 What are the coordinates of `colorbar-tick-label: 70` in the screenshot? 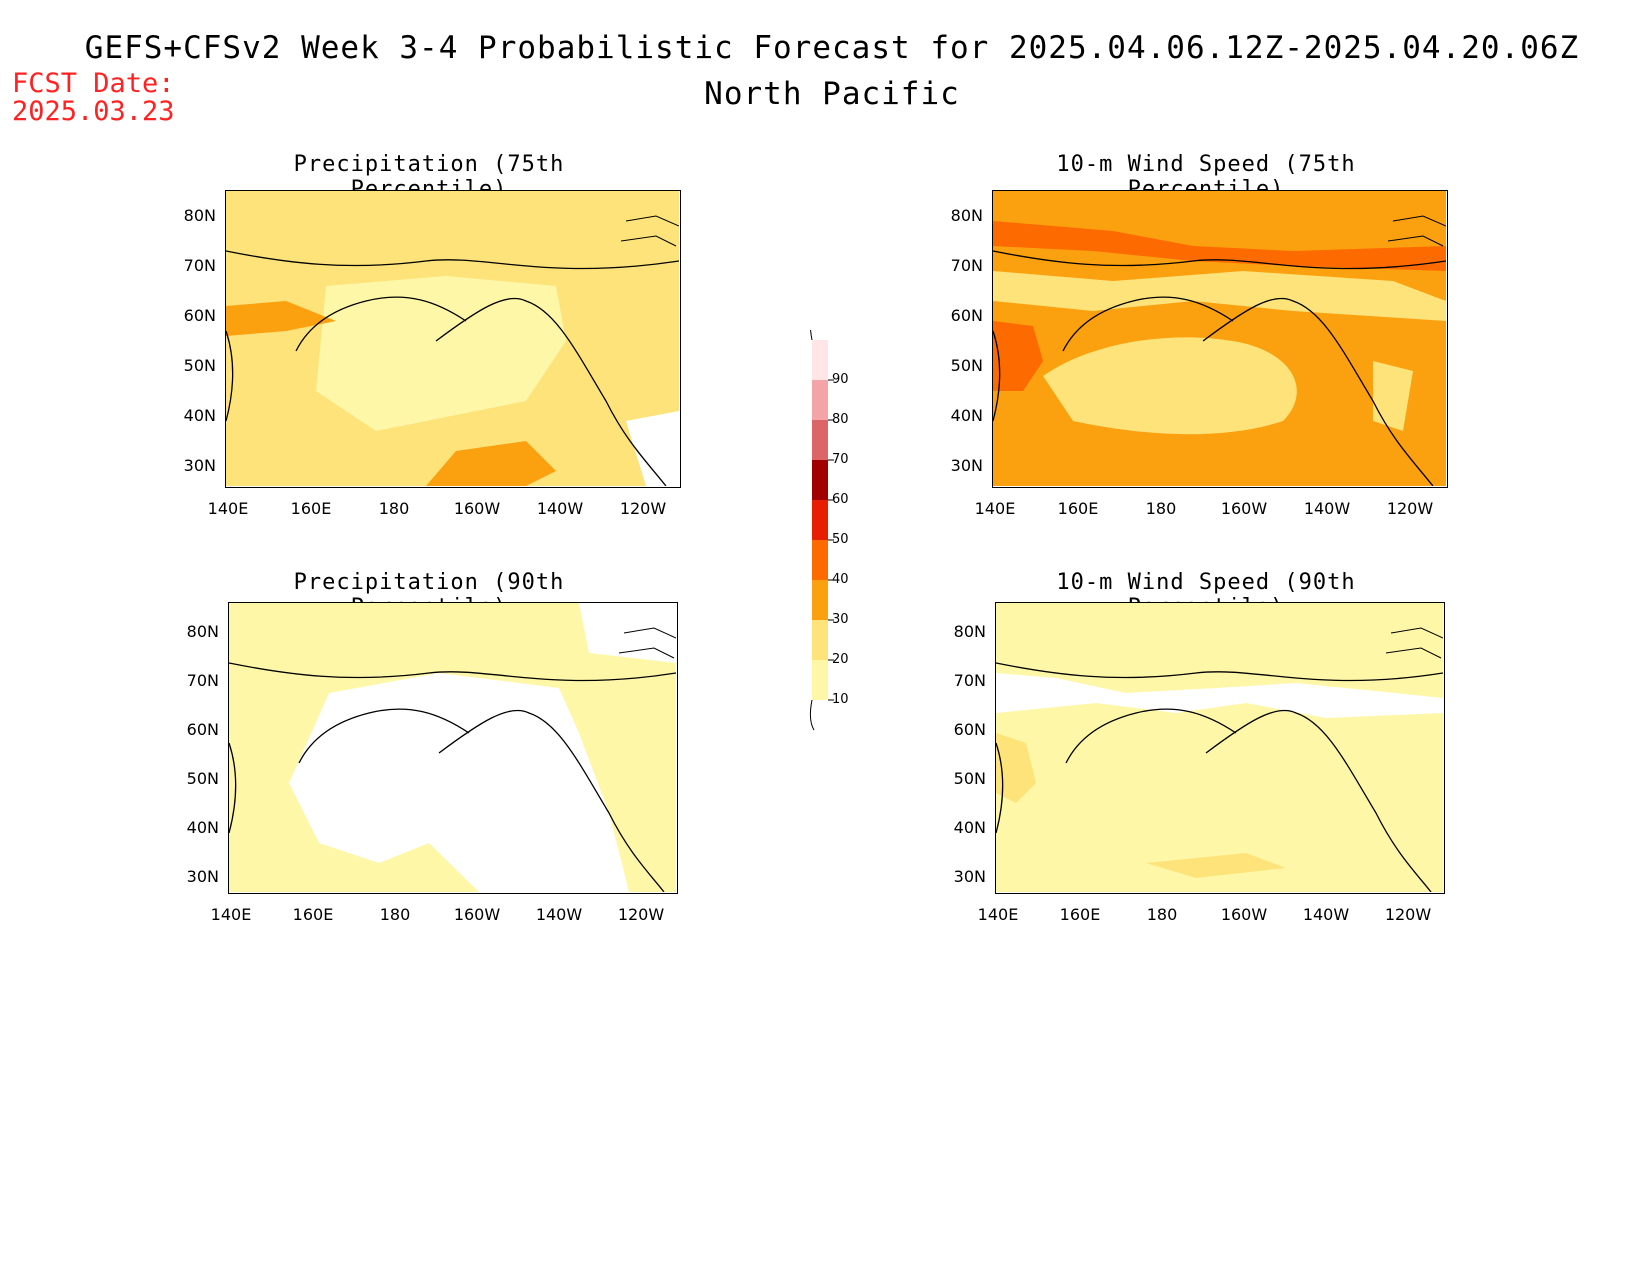 It's located at (840, 459).